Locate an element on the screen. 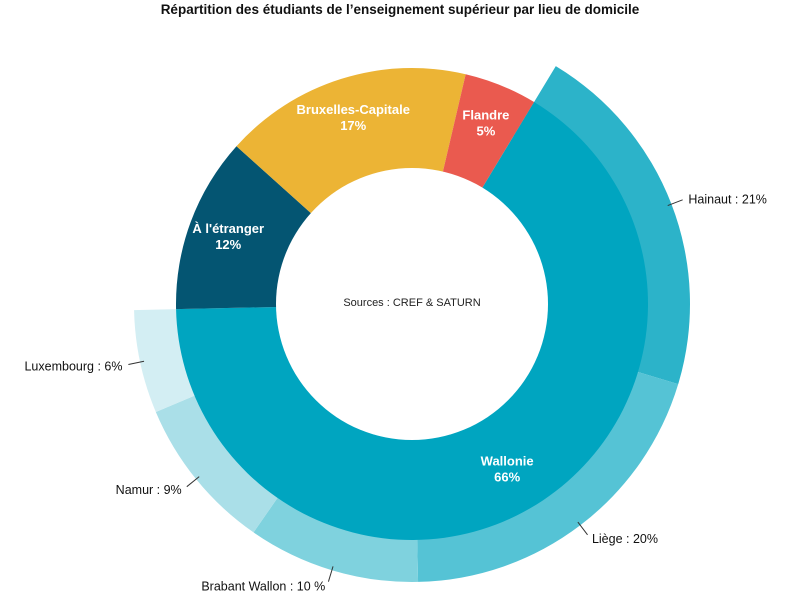 The height and width of the screenshot is (597, 800). inner-label-flandre: Flandre is located at coordinates (485, 114).